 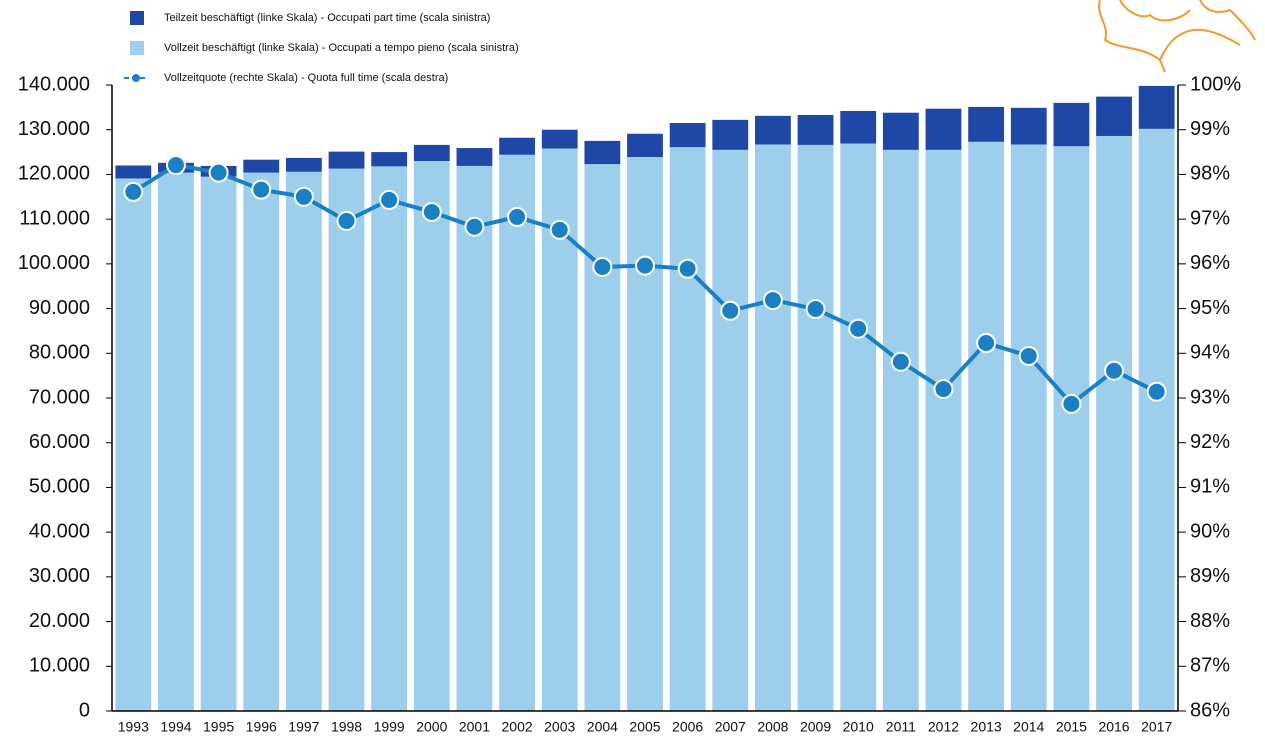 What do you see at coordinates (54, 174) in the screenshot?
I see `y-tick-label: 120.000` at bounding box center [54, 174].